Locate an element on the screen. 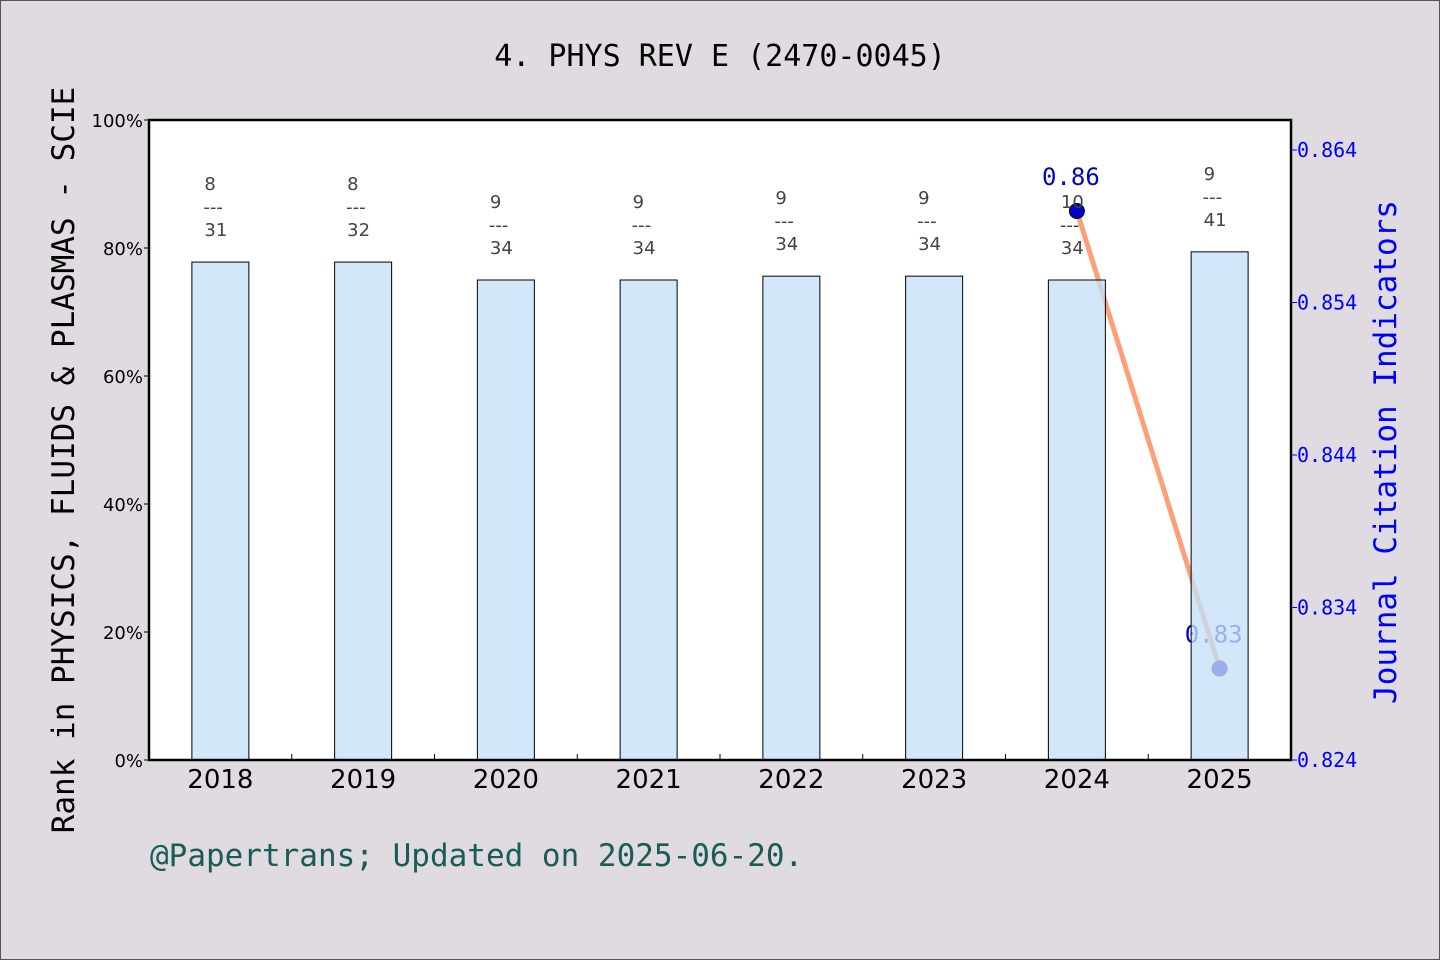 The width and height of the screenshot is (1440, 960). x-tick-label: 2023 is located at coordinates (934, 780).